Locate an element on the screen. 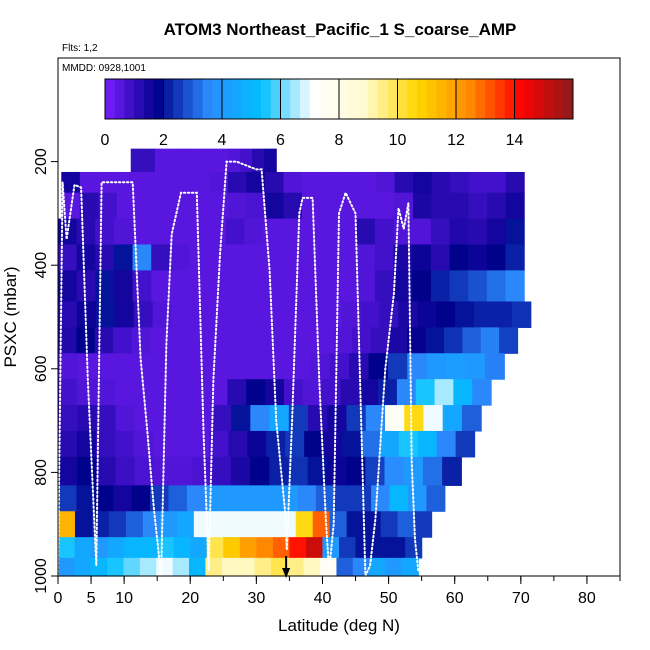  y-tick-label: 1000 is located at coordinates (41, 576).